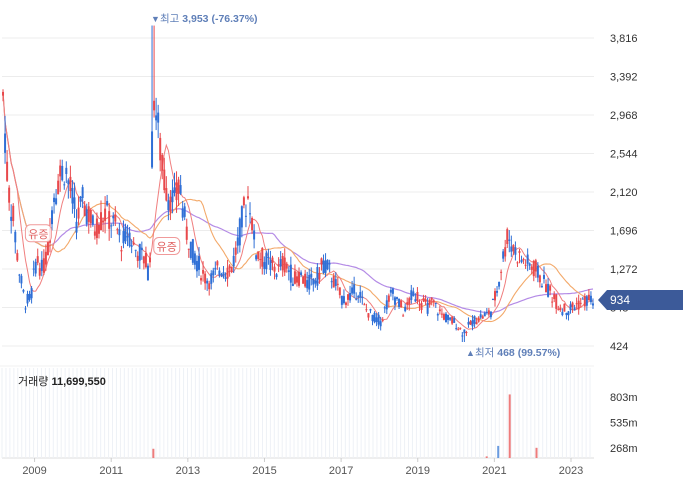 This screenshot has height=495, width=689. I want to click on volume-axis-labels: 803m 535m 268m, so click(624, 423).